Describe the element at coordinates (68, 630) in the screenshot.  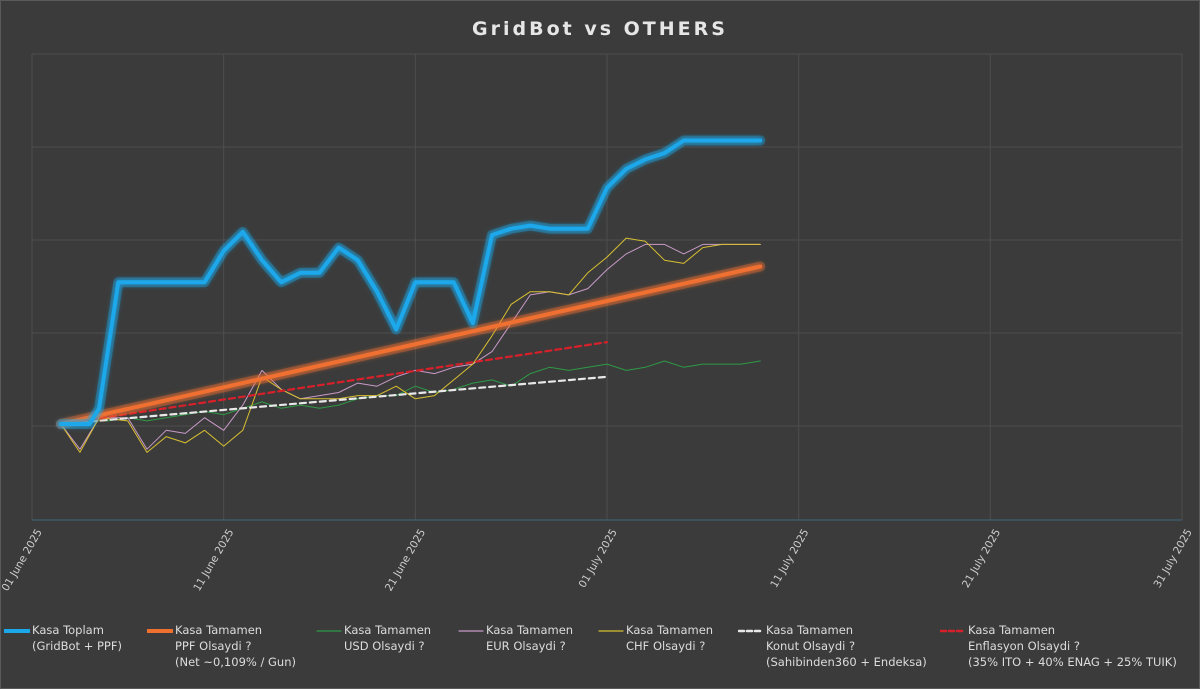
I see `legend-label: Kasa Toplam` at that location.